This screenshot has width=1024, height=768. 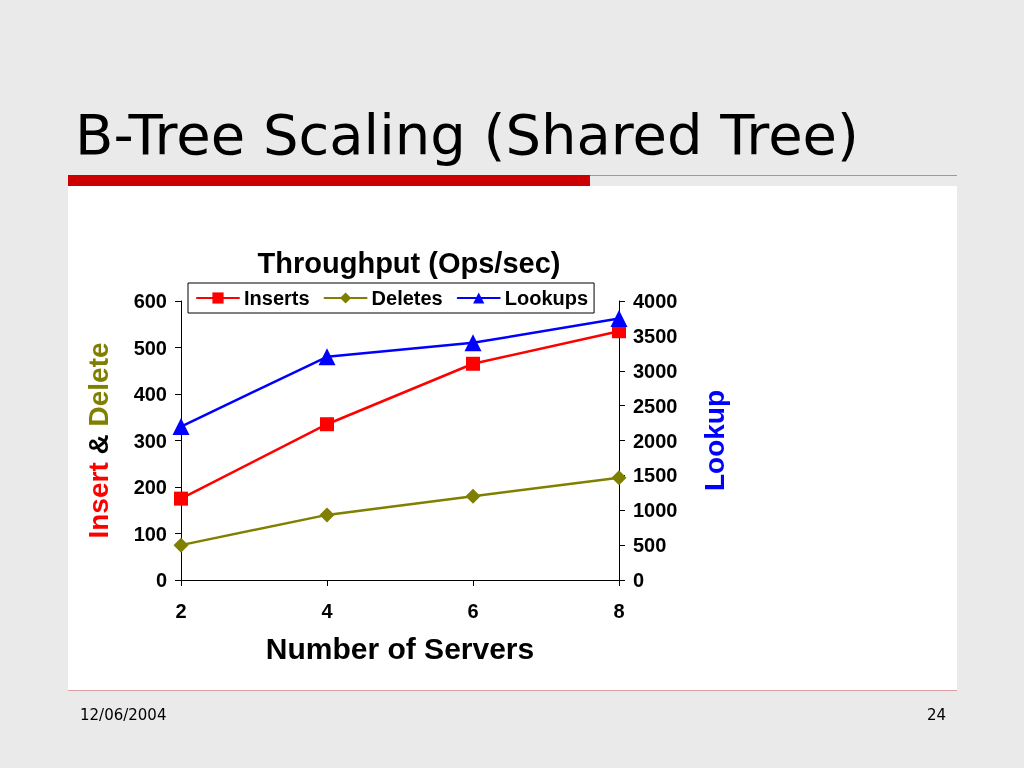 What do you see at coordinates (98, 440) in the screenshot?
I see `y-axis-title: Insert & Delete` at bounding box center [98, 440].